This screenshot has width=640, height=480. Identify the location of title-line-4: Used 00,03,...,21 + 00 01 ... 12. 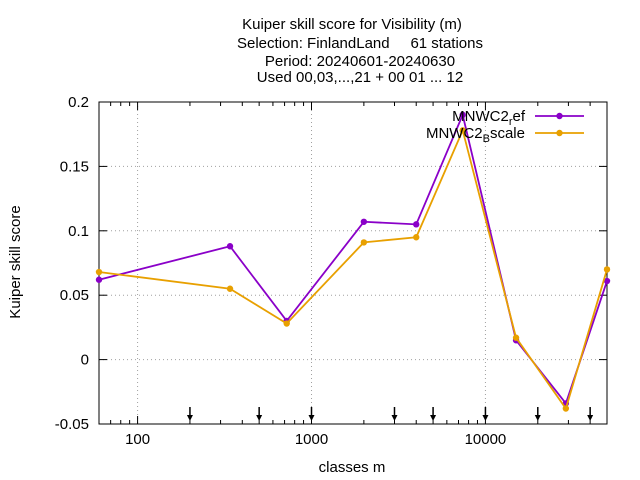
(360, 77).